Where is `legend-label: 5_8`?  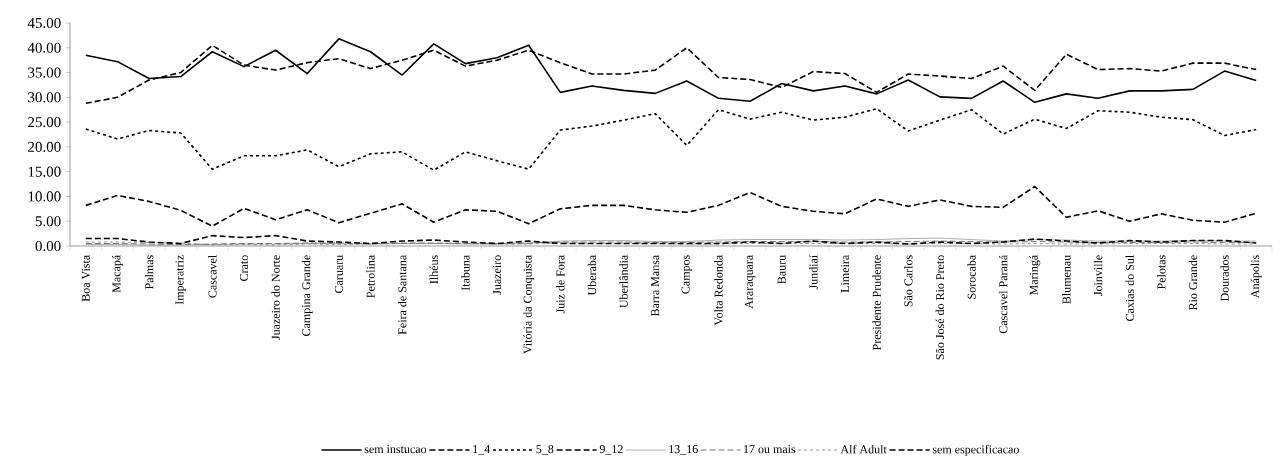 legend-label: 5_8 is located at coordinates (545, 450).